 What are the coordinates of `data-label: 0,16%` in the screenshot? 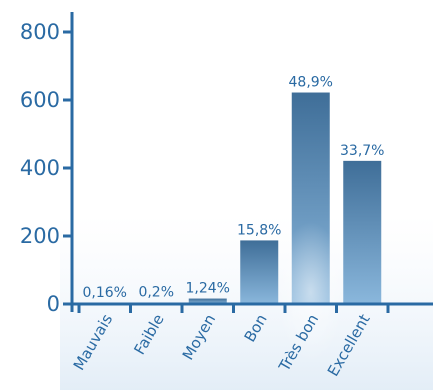 It's located at (105, 293).